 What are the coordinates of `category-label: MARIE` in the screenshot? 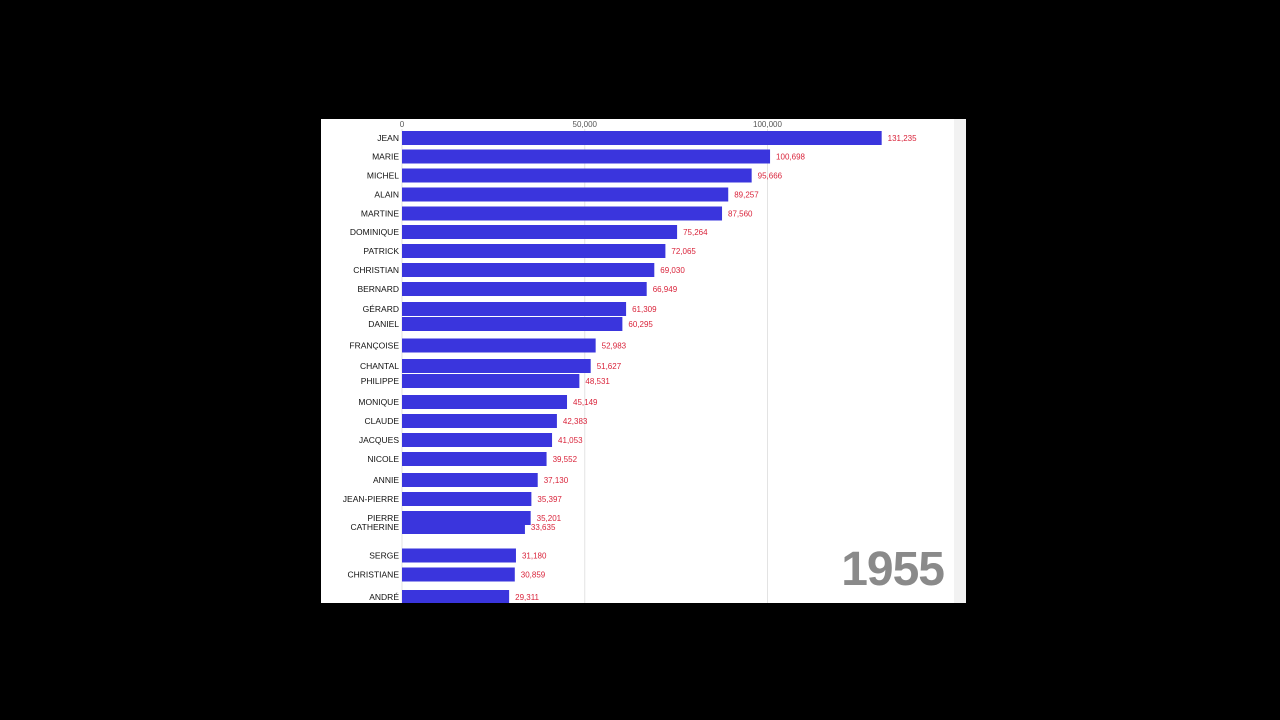 It's located at (385, 157).